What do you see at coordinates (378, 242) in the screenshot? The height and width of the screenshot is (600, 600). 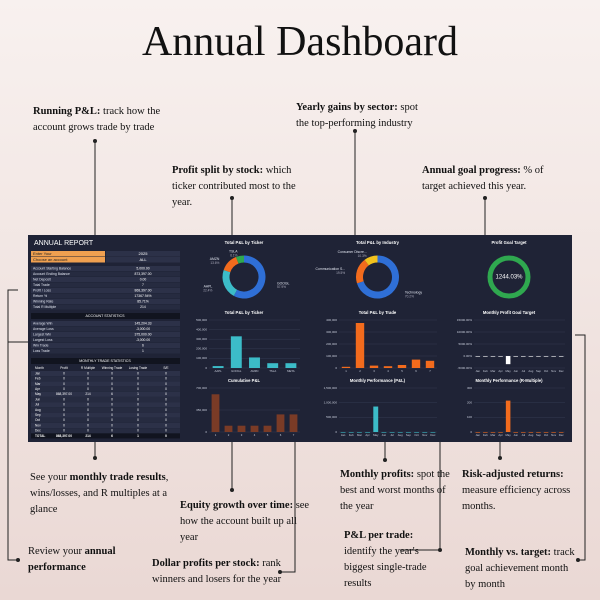 I see `chart-title: Total P&L by Industry` at bounding box center [378, 242].